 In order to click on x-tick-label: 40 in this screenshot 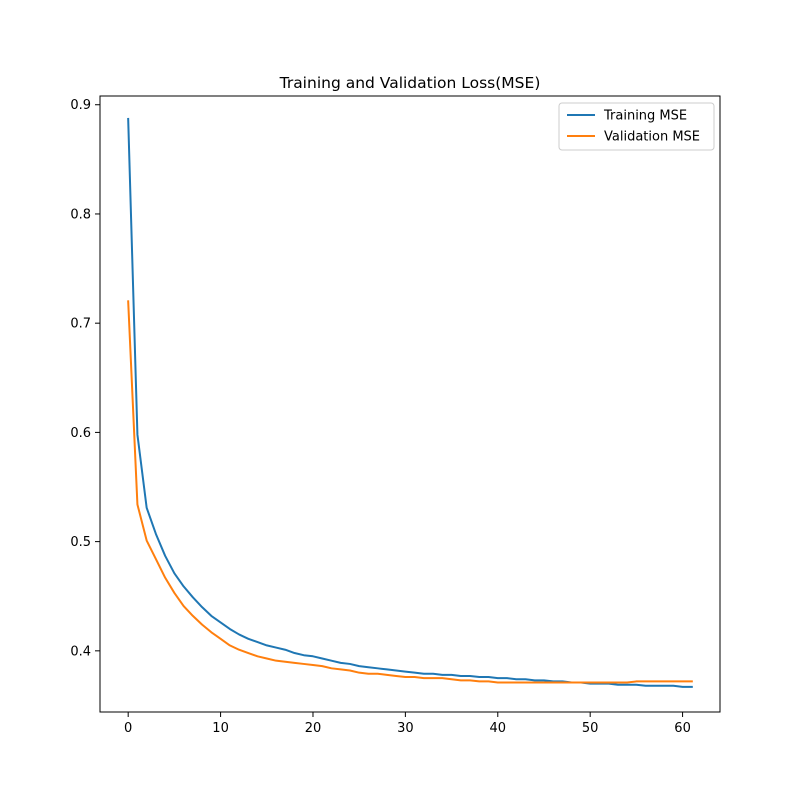, I will do `click(498, 728)`.